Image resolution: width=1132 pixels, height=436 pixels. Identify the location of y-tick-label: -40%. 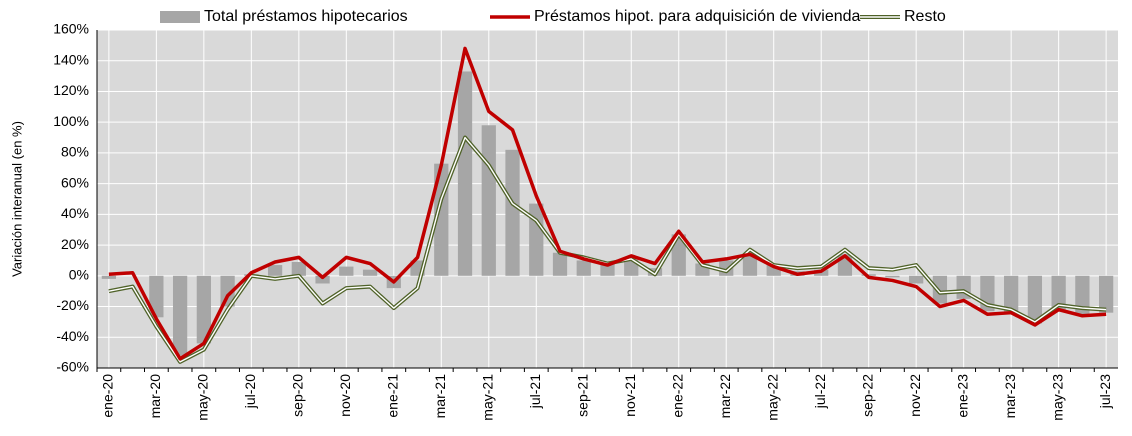
(72, 336).